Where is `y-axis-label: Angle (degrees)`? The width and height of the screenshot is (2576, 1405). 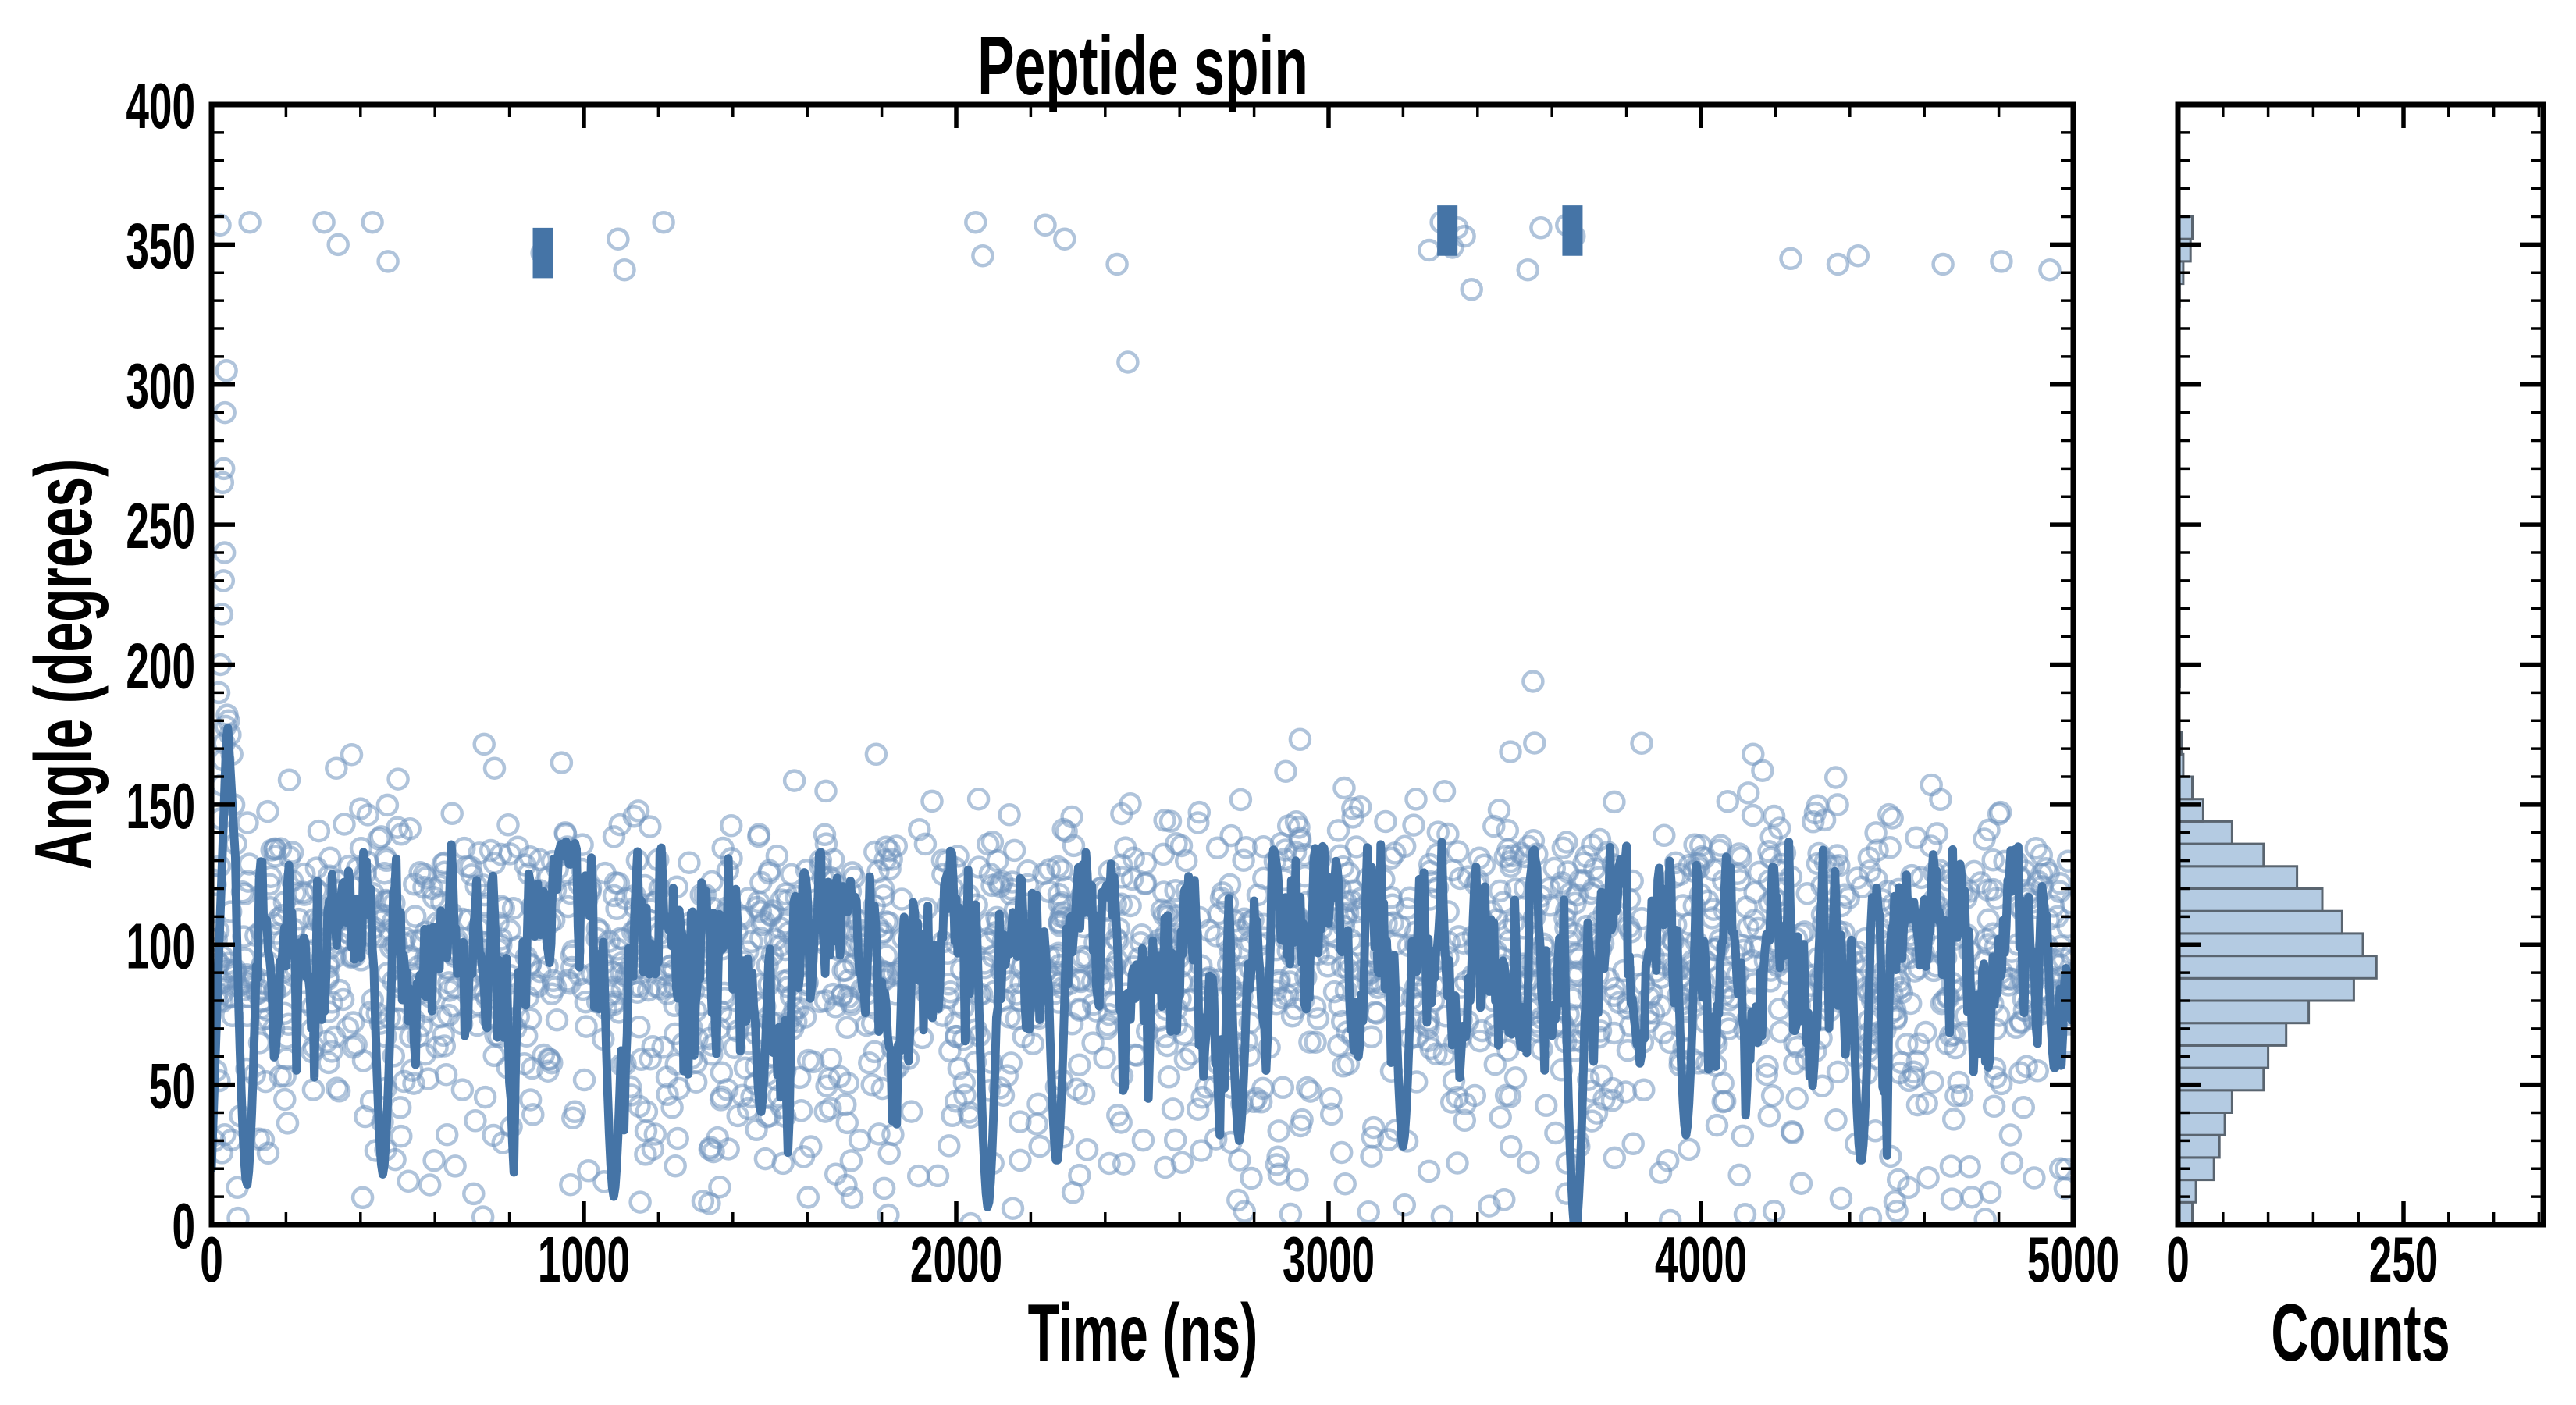 y-axis-label: Angle (degrees) is located at coordinates (64, 664).